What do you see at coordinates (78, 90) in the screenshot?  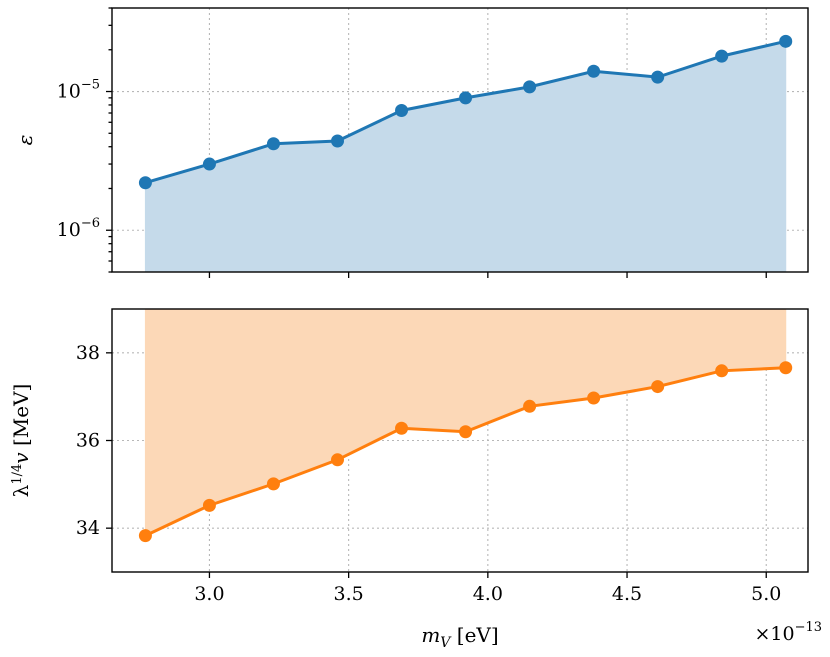 I see `y-tick-label: 10⁻⁵` at bounding box center [78, 90].